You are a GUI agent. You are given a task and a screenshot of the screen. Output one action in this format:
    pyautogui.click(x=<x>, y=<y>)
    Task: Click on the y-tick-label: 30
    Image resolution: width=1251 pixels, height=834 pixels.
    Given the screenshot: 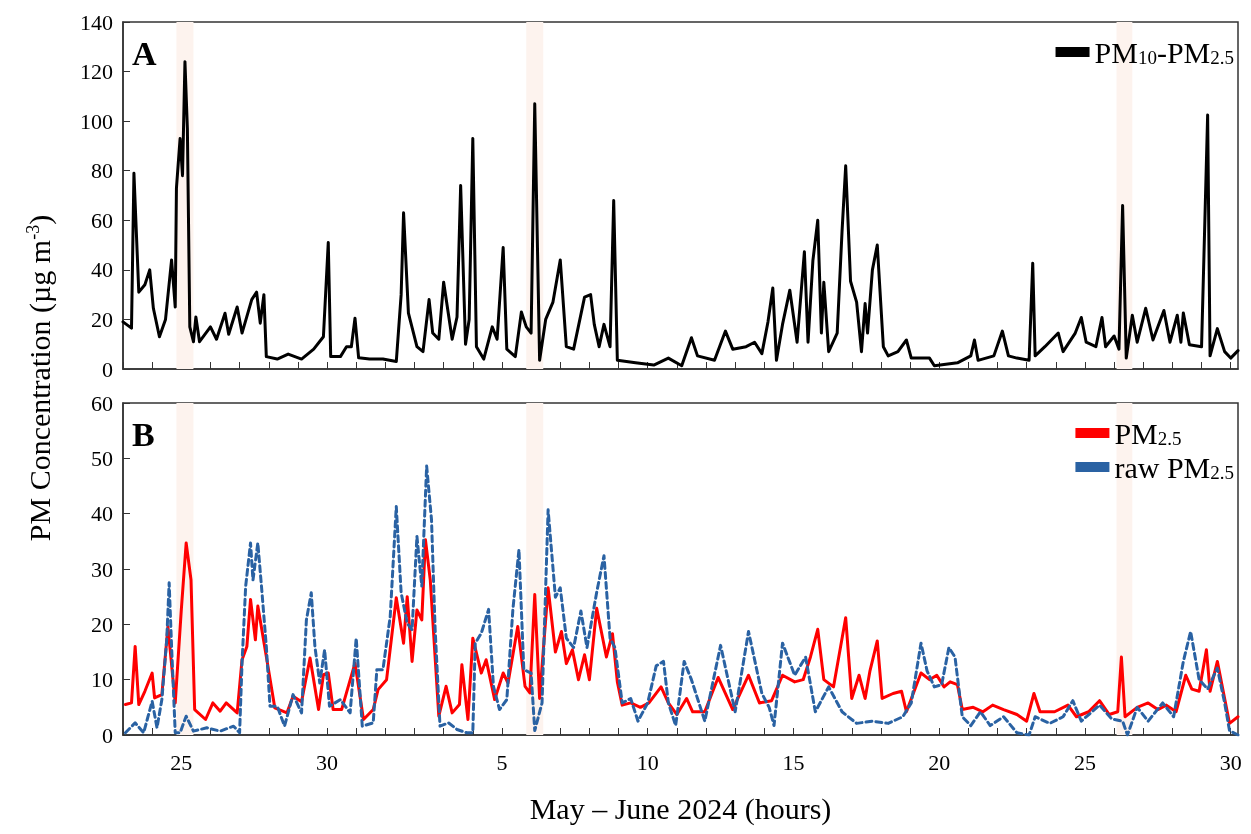 What is the action you would take?
    pyautogui.click(x=102, y=569)
    